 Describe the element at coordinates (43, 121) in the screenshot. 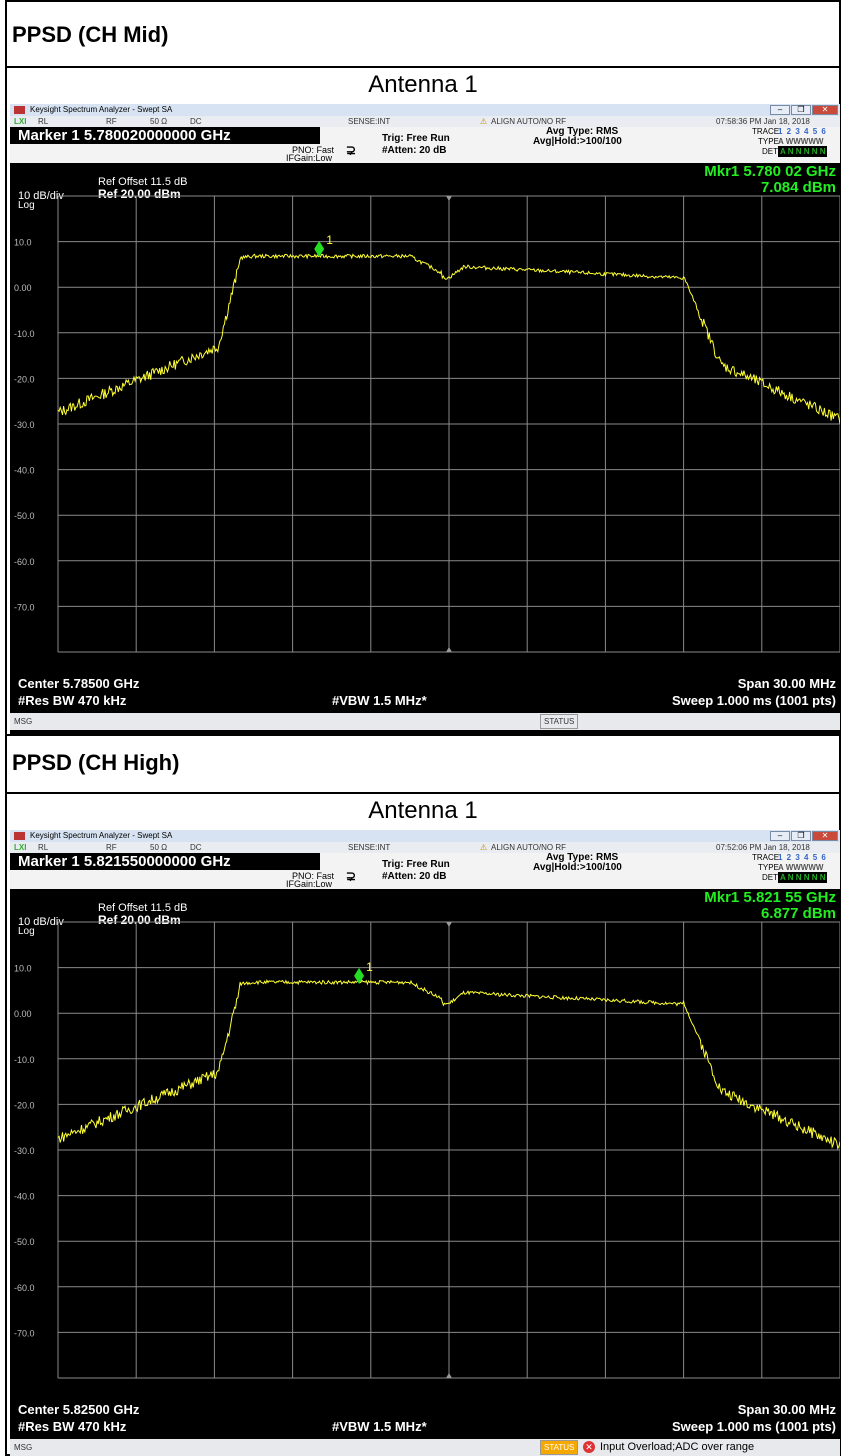

I see `rl-indicator: RL` at that location.